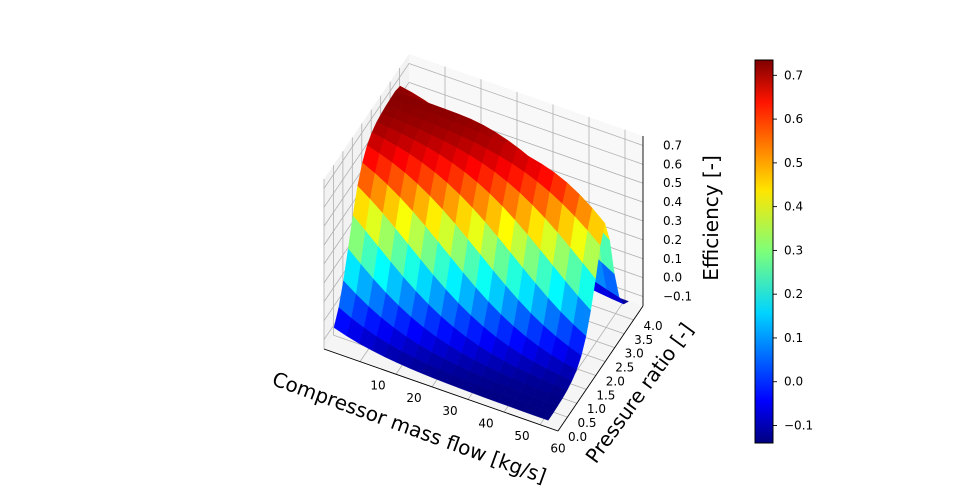 This screenshot has width=961, height=499. I want to click on x-tick-label: 20, so click(413, 398).